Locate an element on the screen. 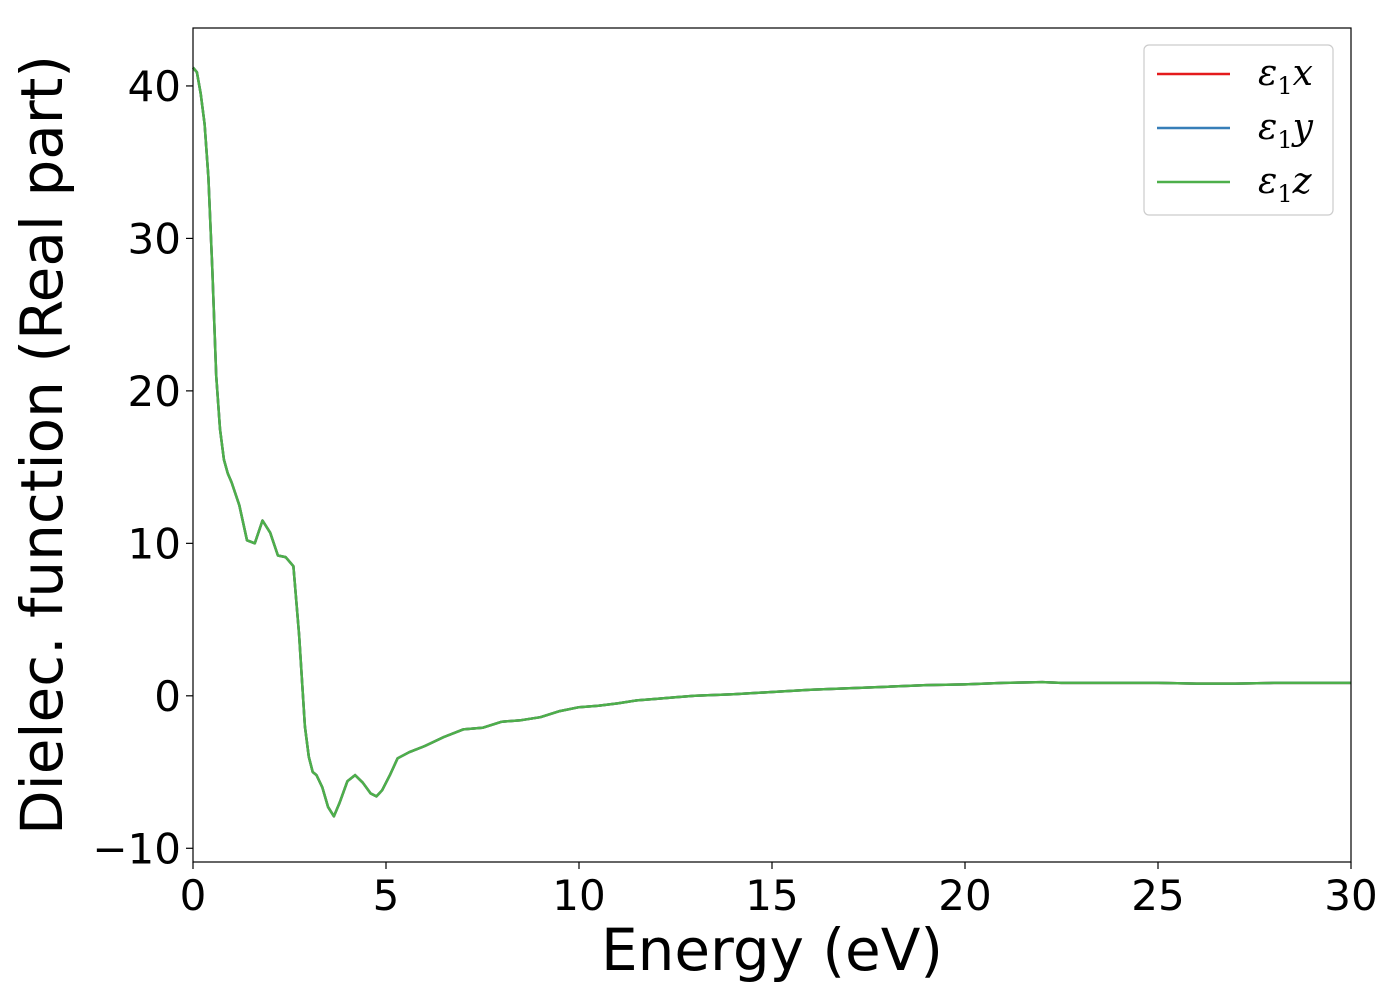 This screenshot has width=1400, height=1000. y-tick-label: 10 is located at coordinates (154, 543).